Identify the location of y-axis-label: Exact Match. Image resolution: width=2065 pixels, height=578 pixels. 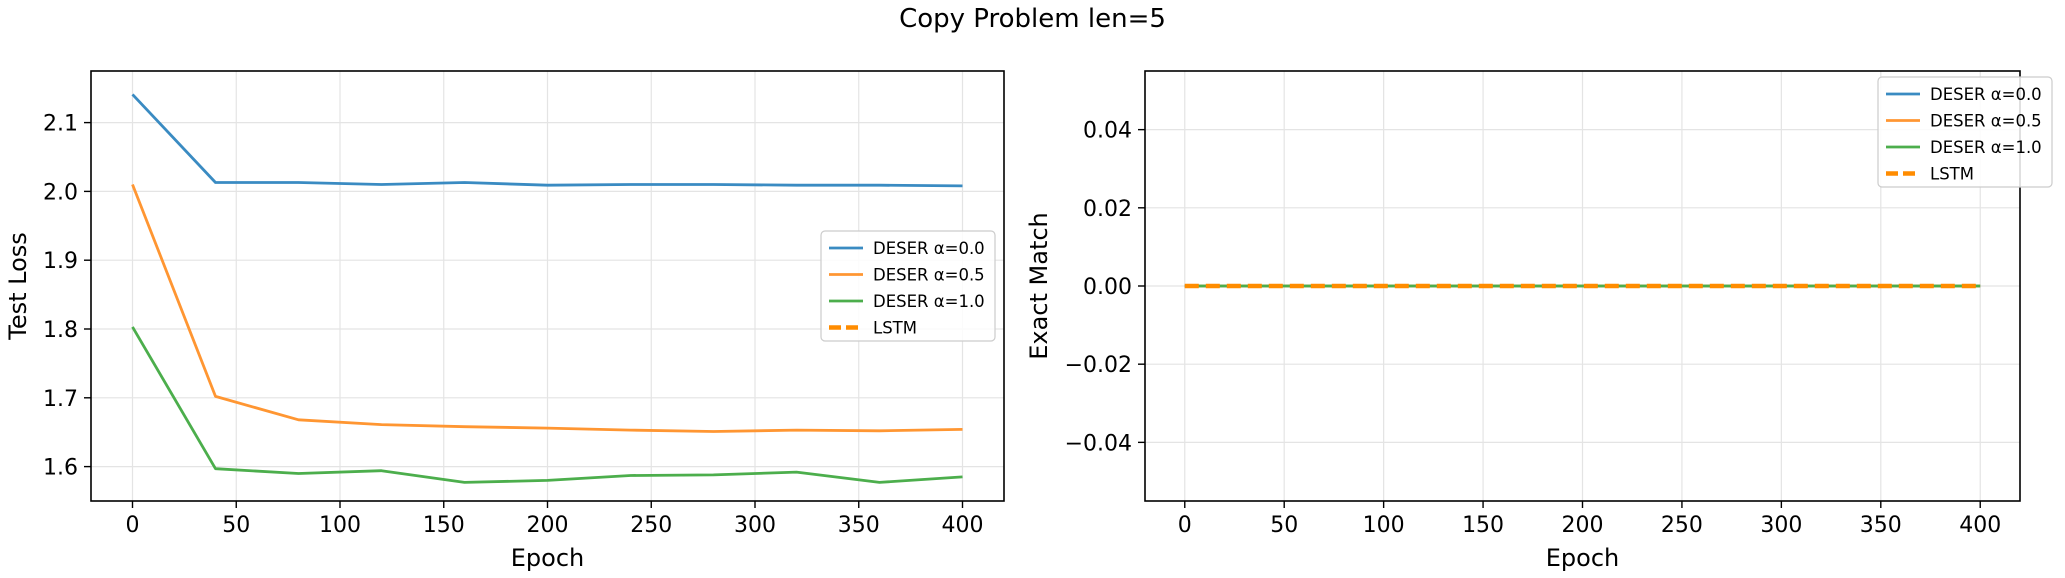
(1039, 286).